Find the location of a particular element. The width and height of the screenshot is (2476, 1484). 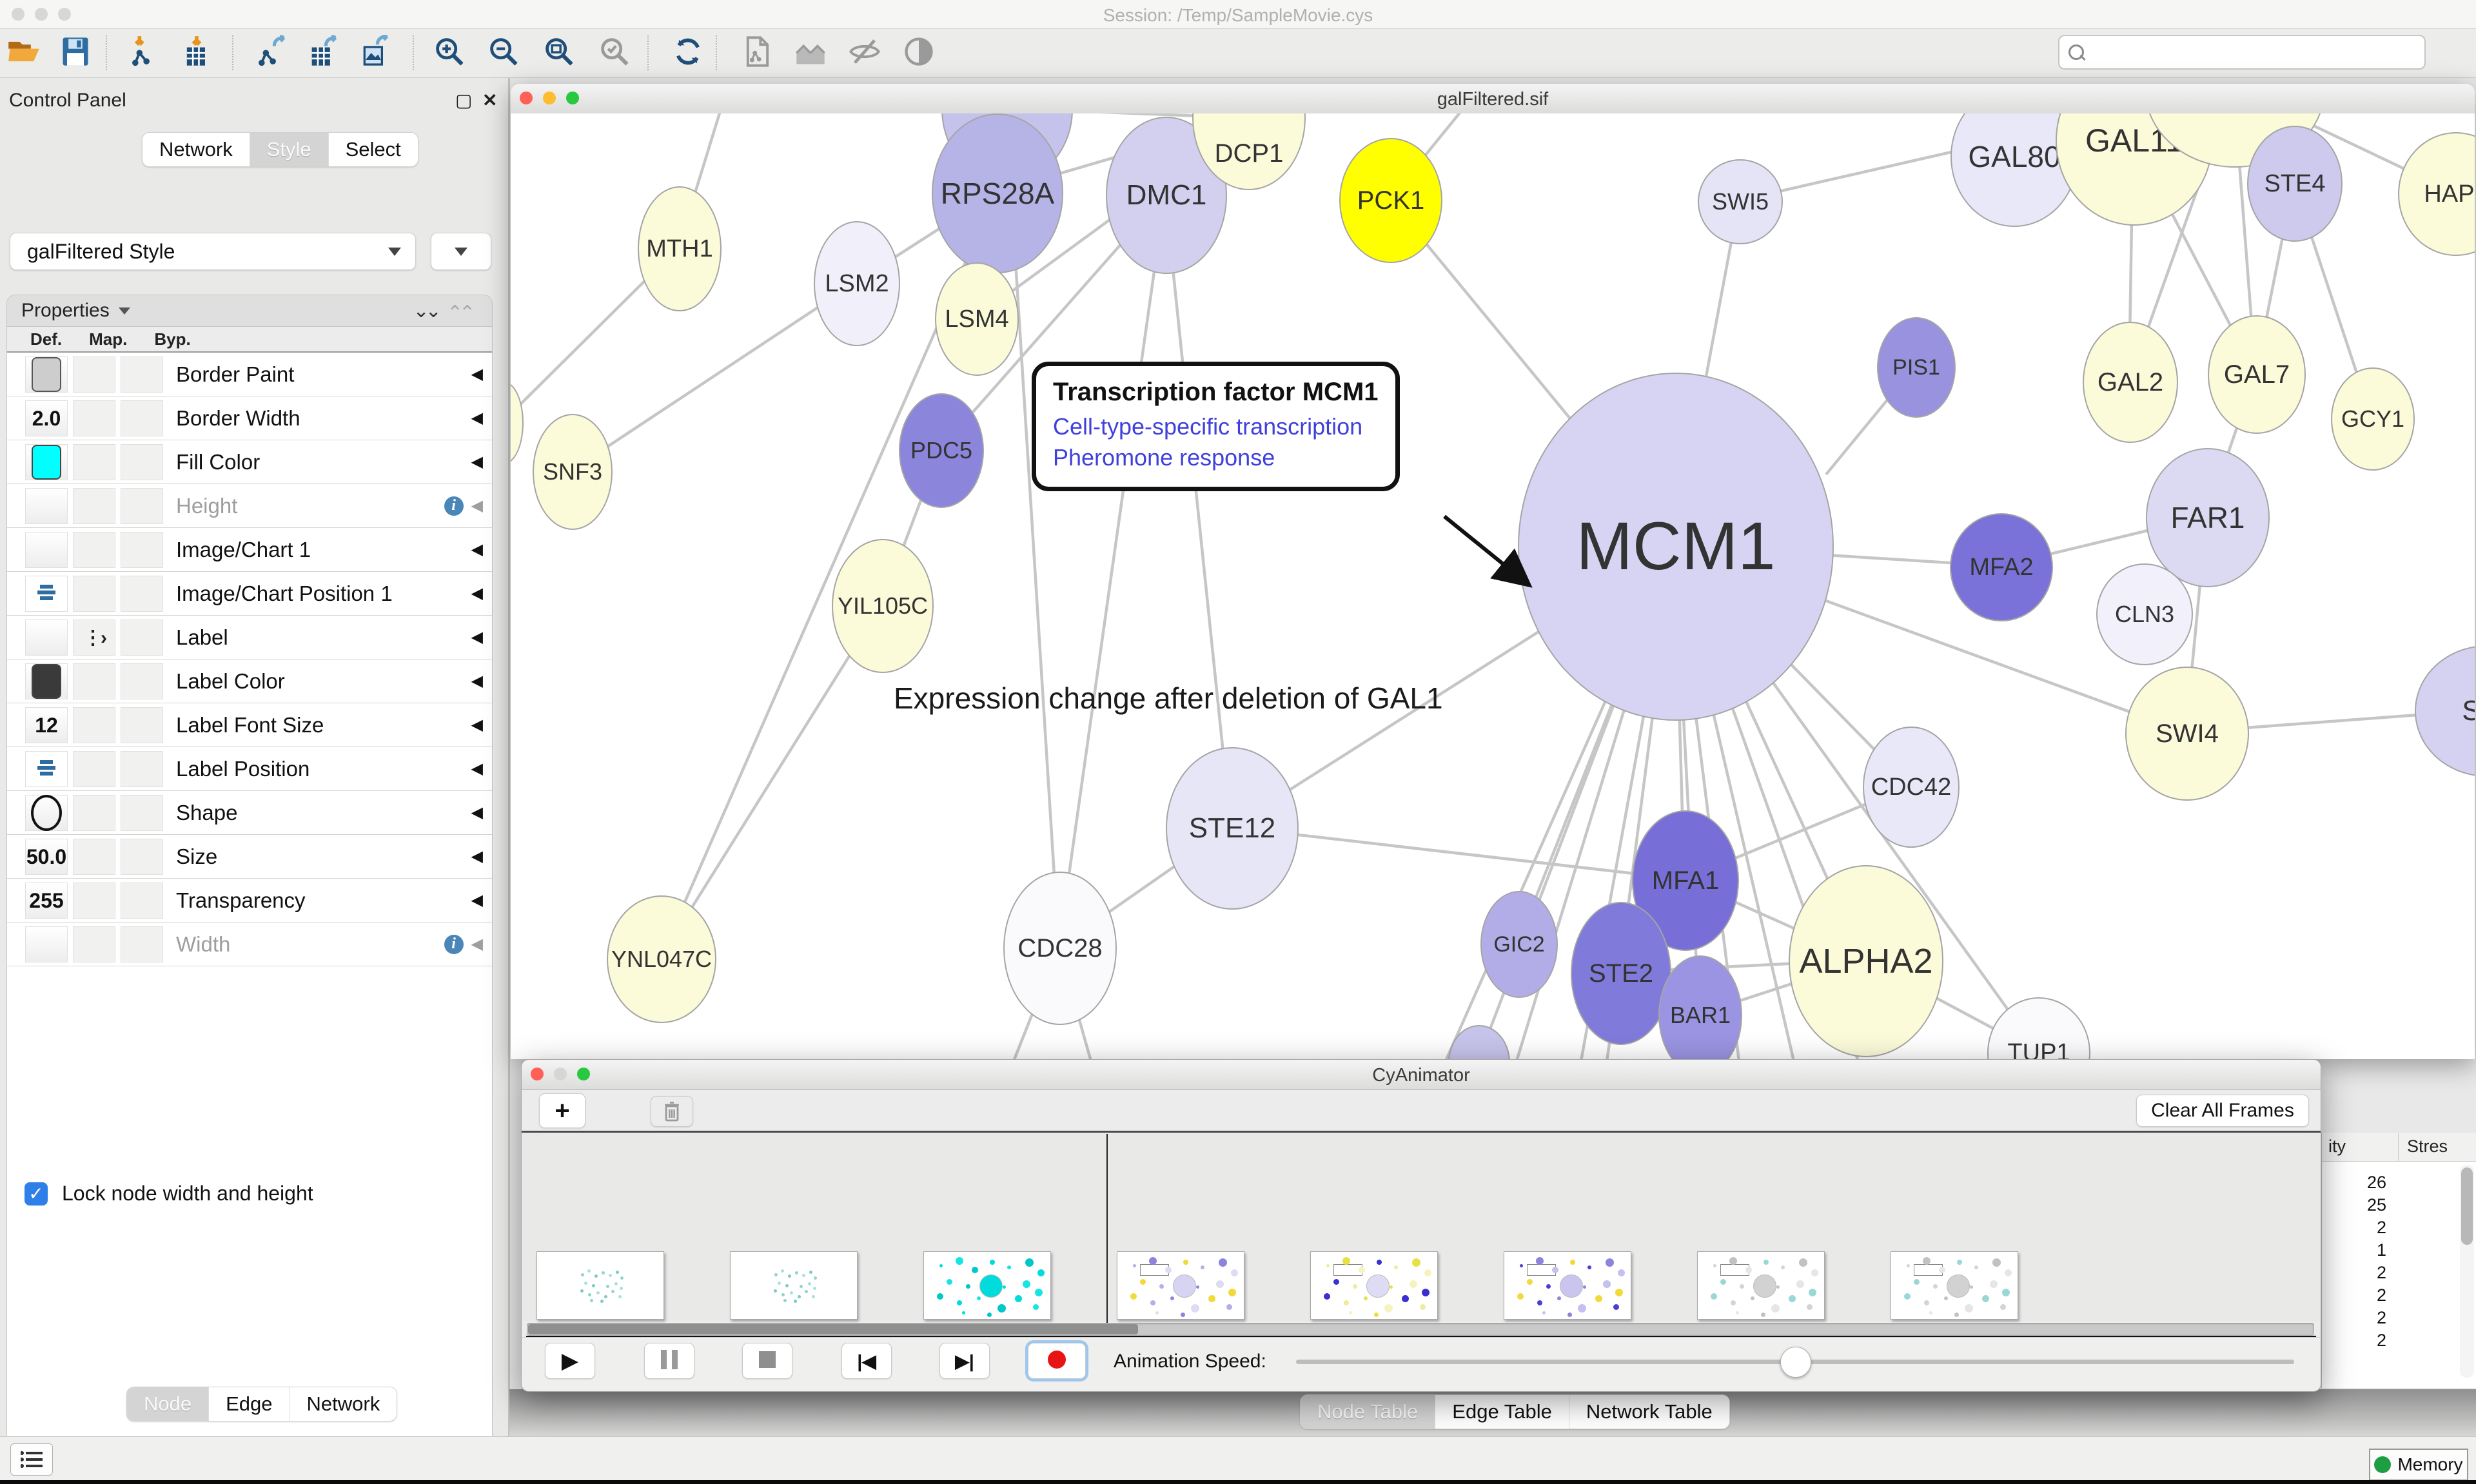

network-window-titlebar: galFiltered.sif is located at coordinates (1493, 99).